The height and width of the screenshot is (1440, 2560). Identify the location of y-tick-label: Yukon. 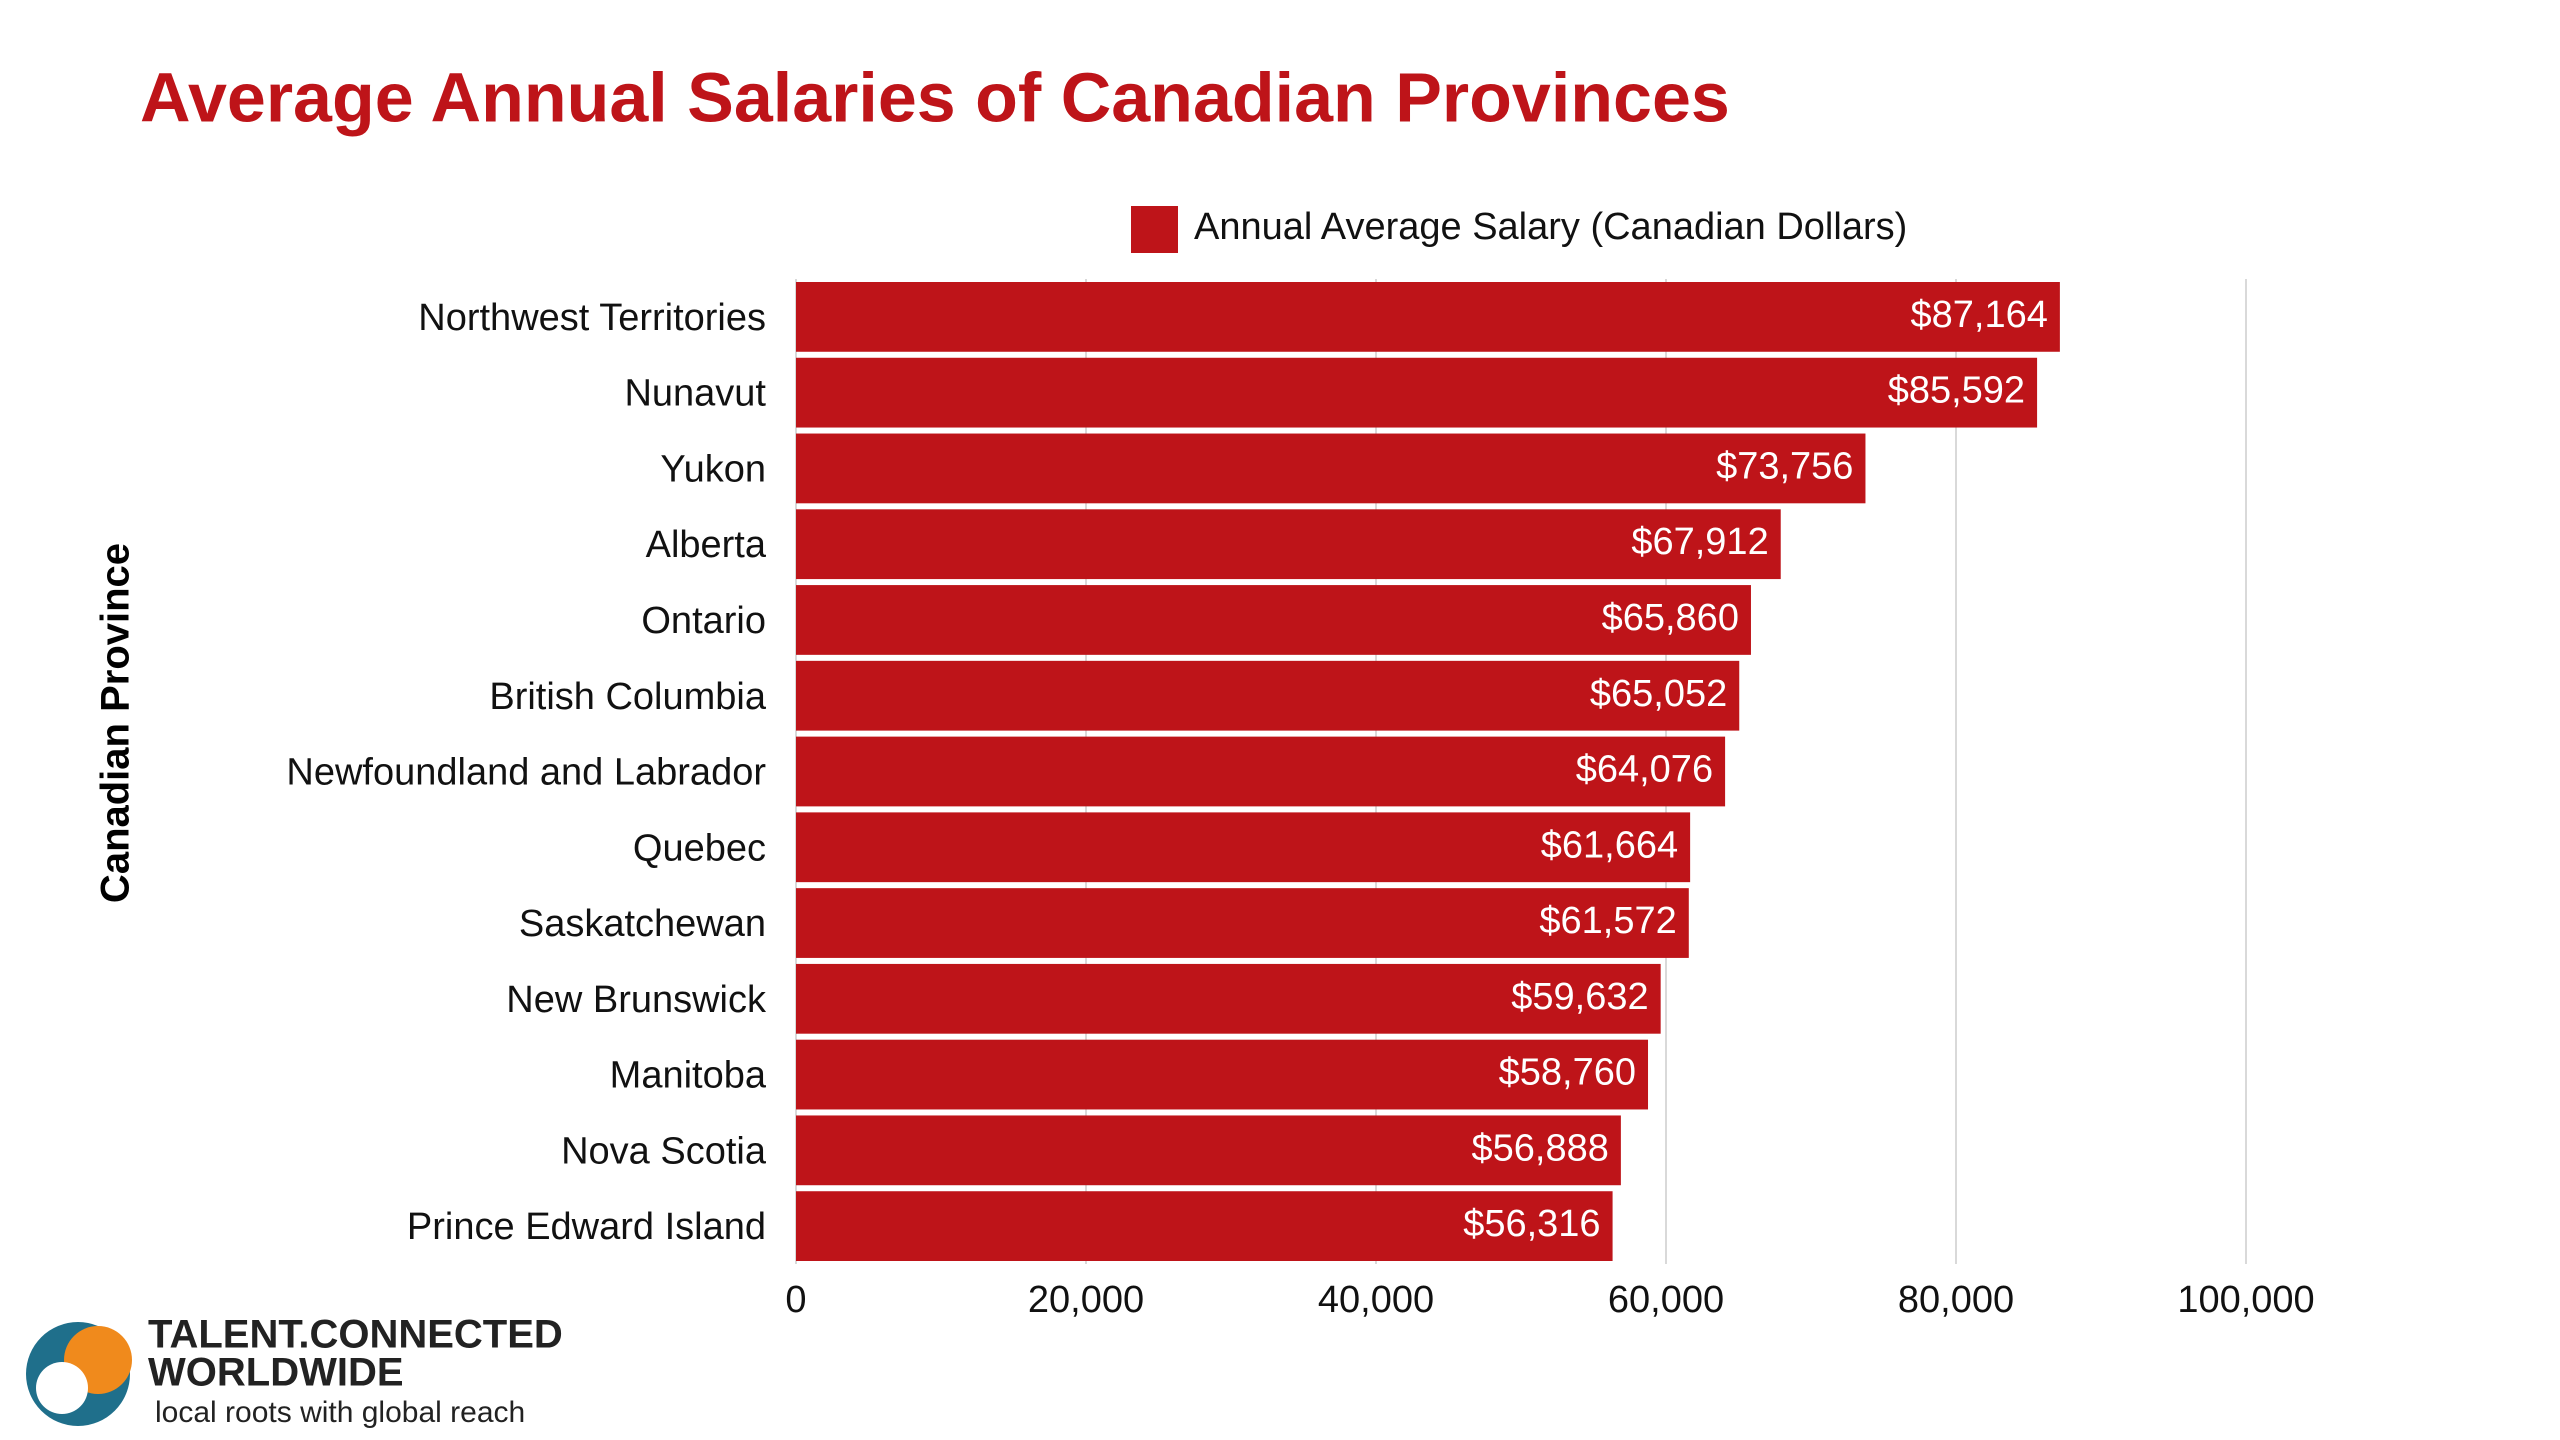
(713, 469).